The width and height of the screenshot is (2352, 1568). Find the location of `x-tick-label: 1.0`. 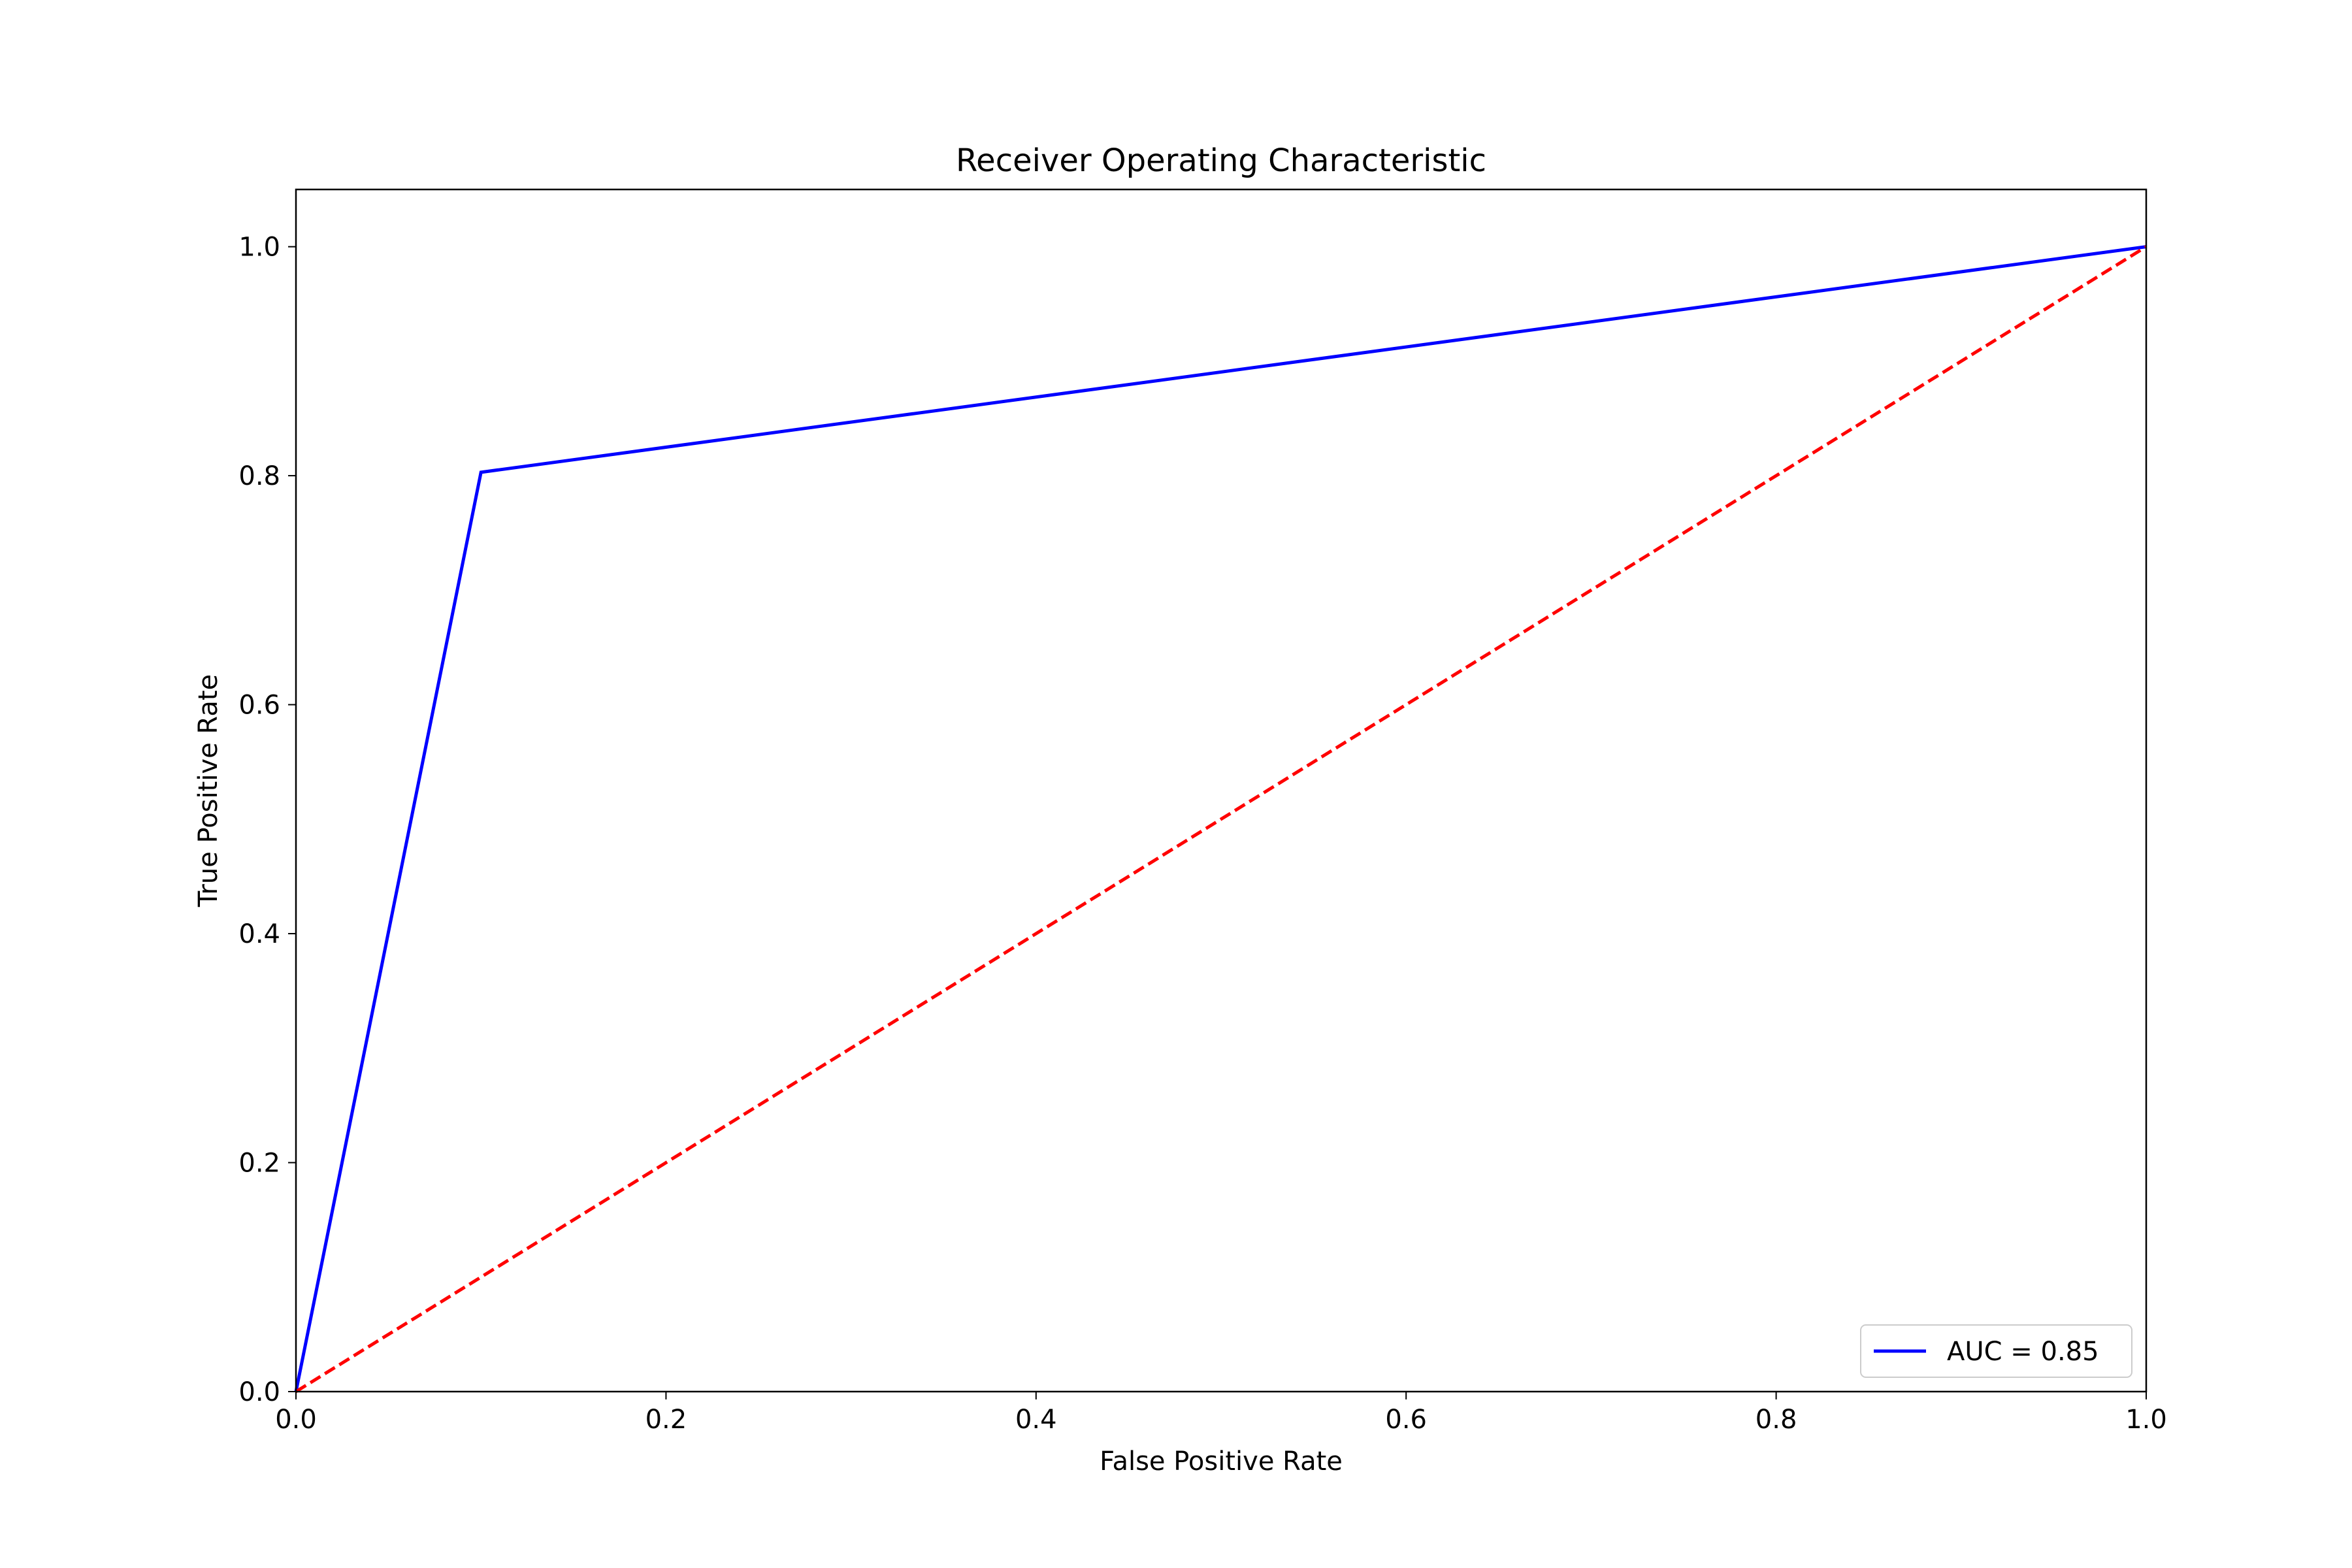

x-tick-label: 1.0 is located at coordinates (2146, 1420).